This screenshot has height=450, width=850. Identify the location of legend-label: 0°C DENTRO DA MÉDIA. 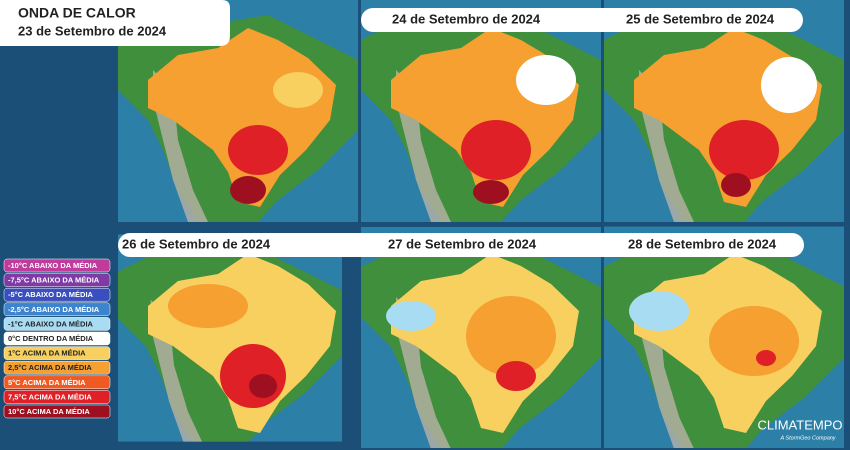
(51, 338).